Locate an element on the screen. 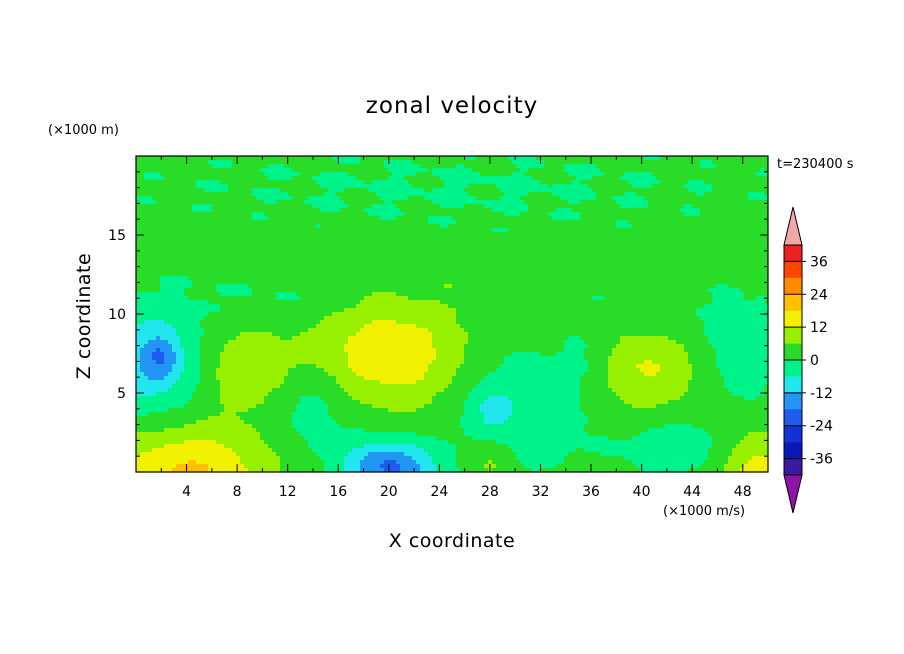 The image size is (904, 654). x-tick-label: 40 is located at coordinates (642, 492).